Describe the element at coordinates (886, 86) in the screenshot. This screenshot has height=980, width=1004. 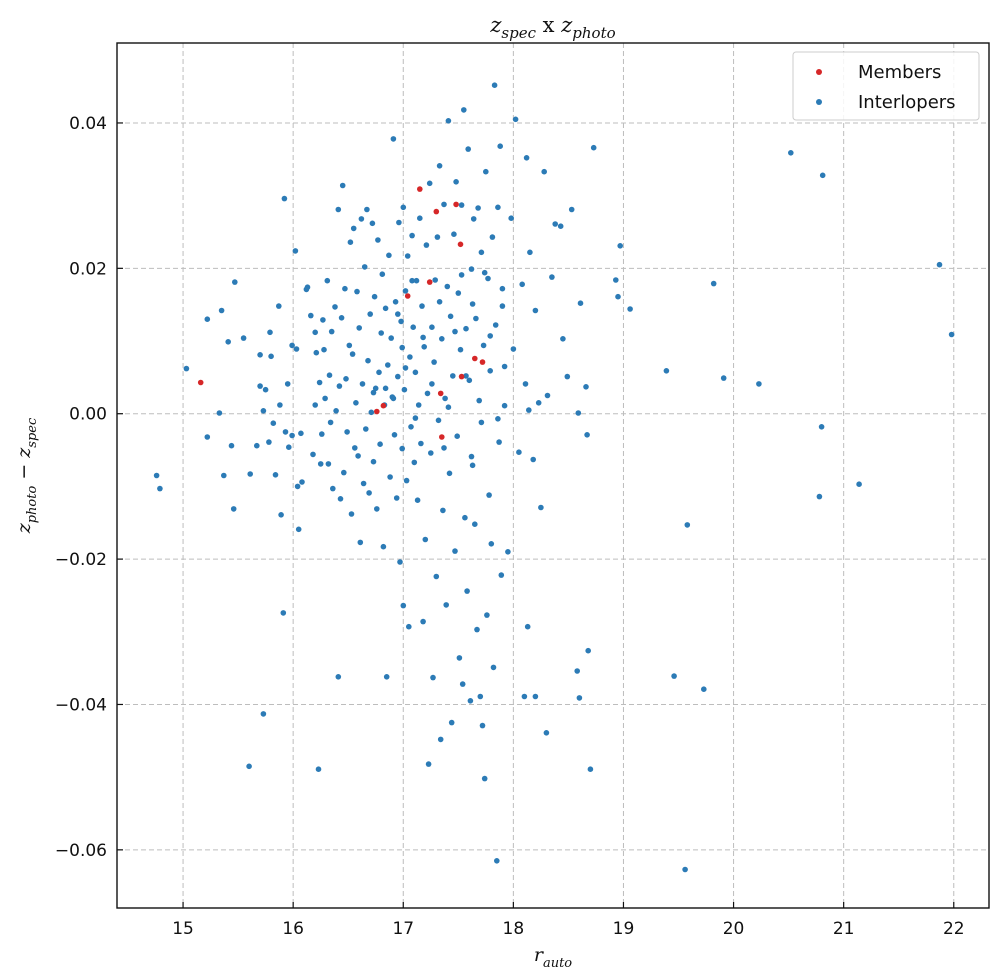
I see `legend-box` at that location.